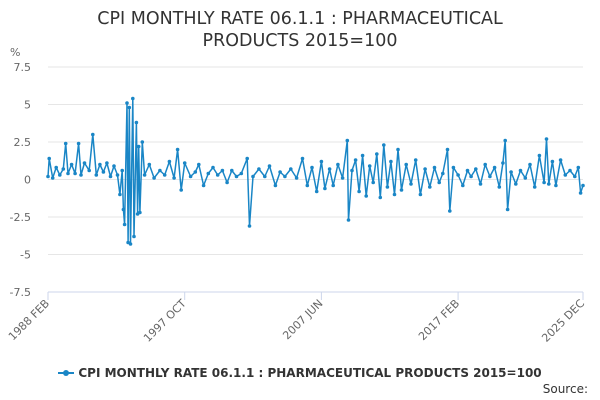  I want to click on x-tick-label: 1988 FEB, so click(29, 320).